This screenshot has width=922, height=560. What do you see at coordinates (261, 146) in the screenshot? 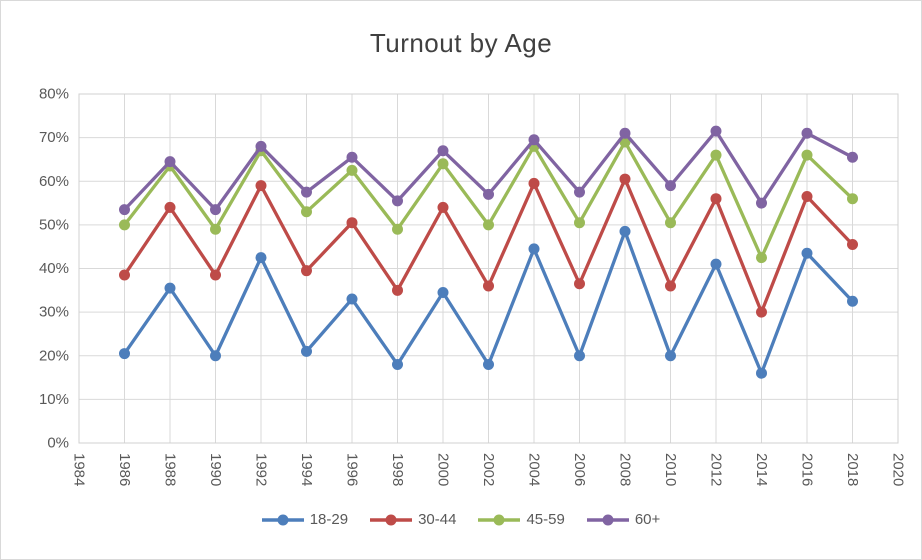
I see `data-point-60+-1992` at bounding box center [261, 146].